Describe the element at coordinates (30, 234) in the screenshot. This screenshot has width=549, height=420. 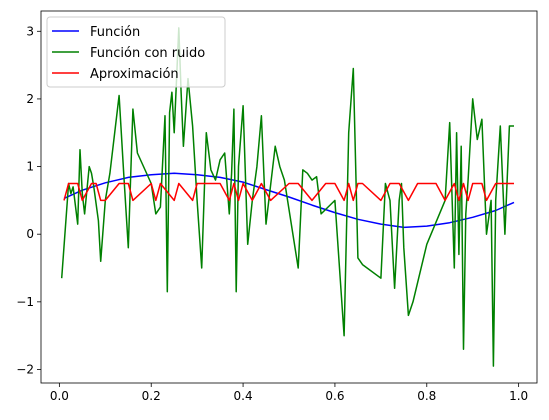
I see `y-tick-label: 0` at that location.